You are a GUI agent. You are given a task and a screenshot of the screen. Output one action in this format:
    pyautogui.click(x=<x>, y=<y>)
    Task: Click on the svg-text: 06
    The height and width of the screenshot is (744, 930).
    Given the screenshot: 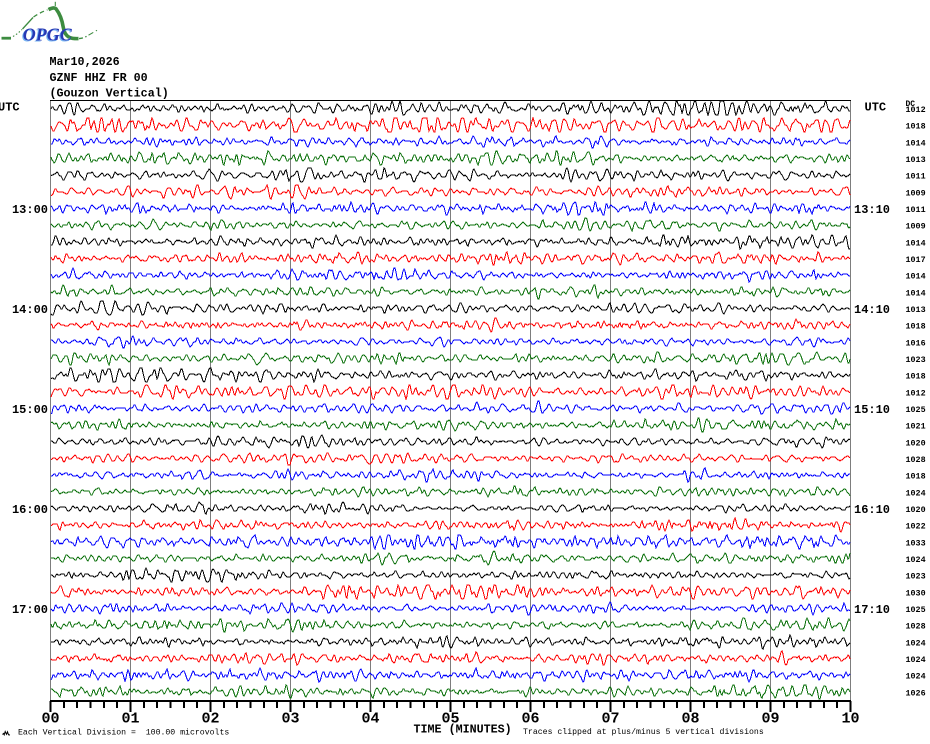 What is the action you would take?
    pyautogui.click(x=530, y=719)
    